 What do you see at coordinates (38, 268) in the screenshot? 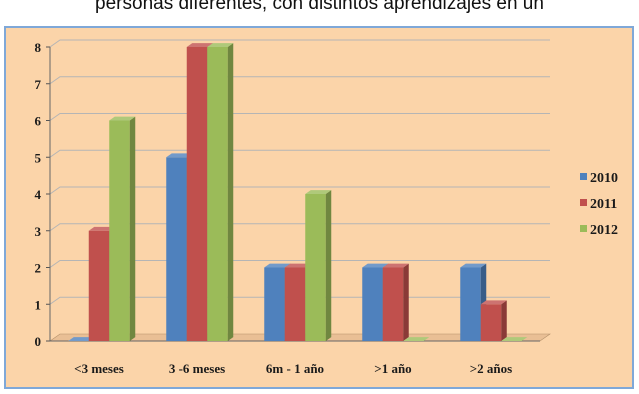
I see `y-tick-label: 2` at bounding box center [38, 268].